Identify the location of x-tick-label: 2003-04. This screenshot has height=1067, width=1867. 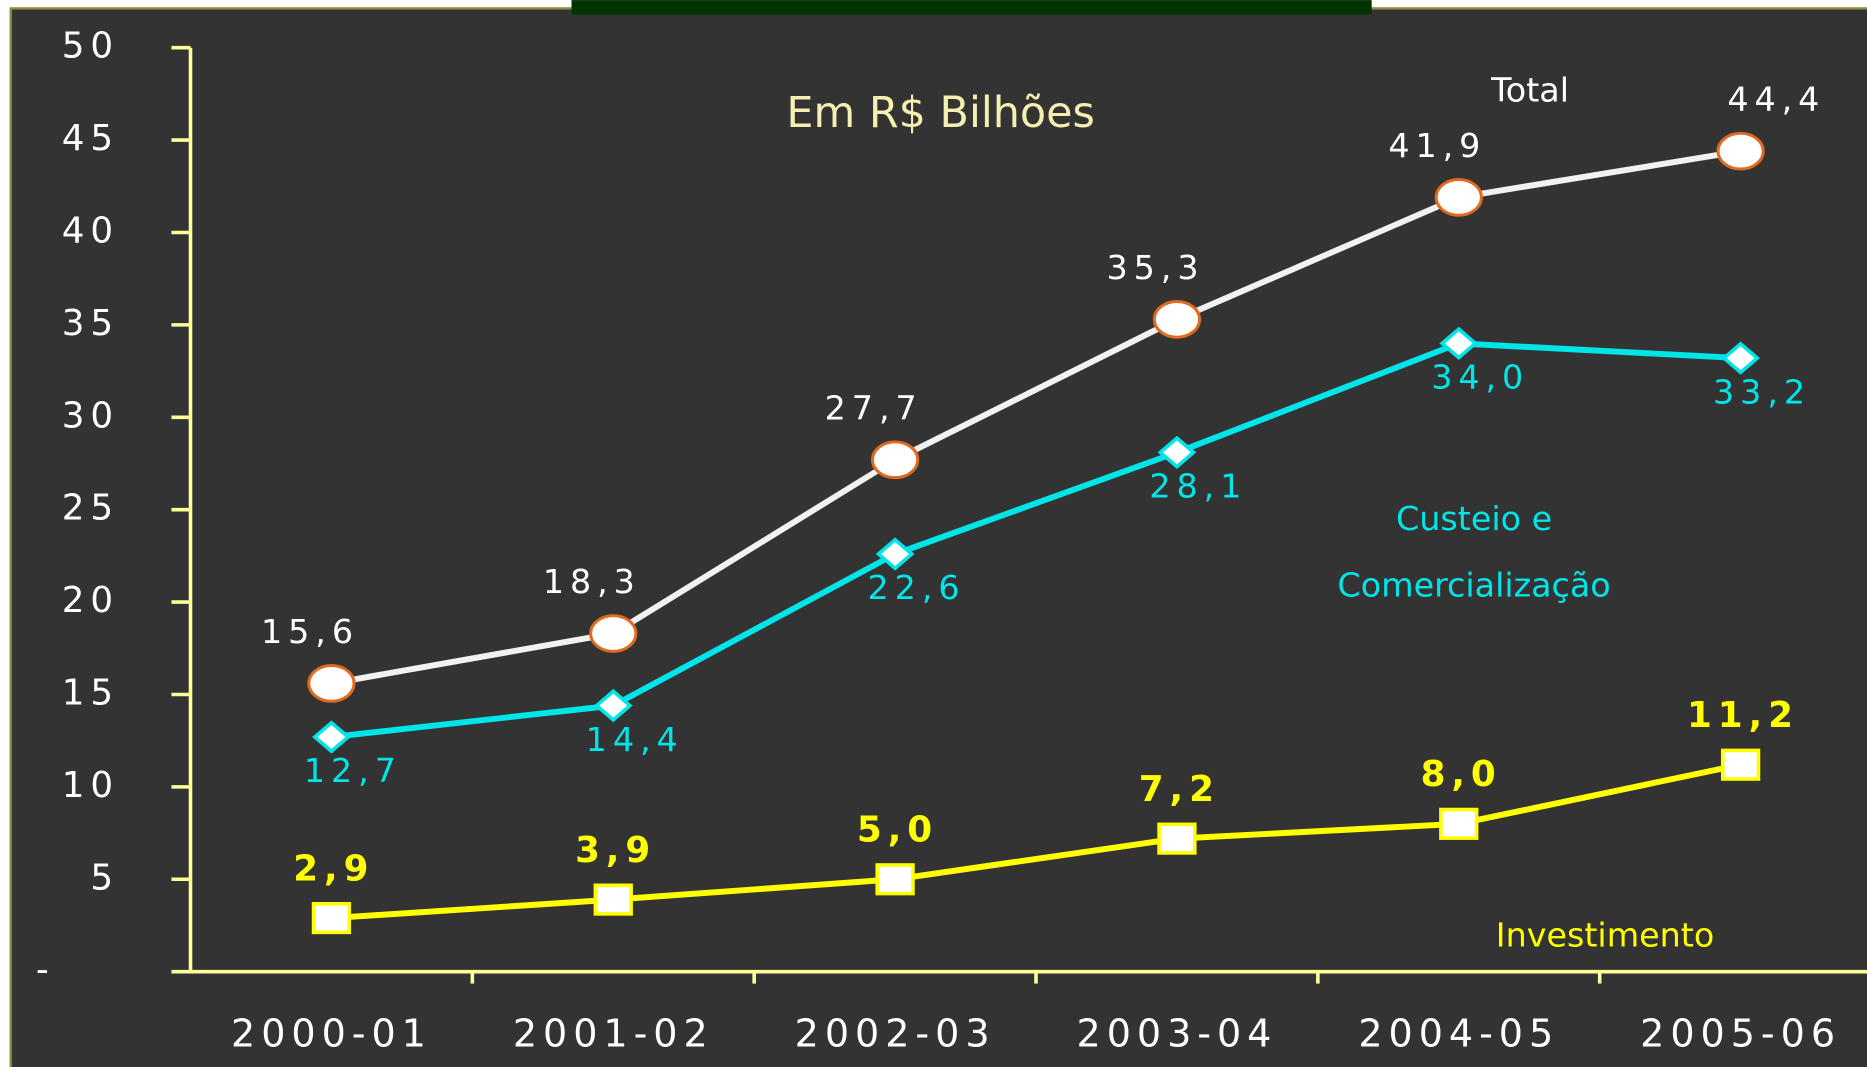
(1177, 1033).